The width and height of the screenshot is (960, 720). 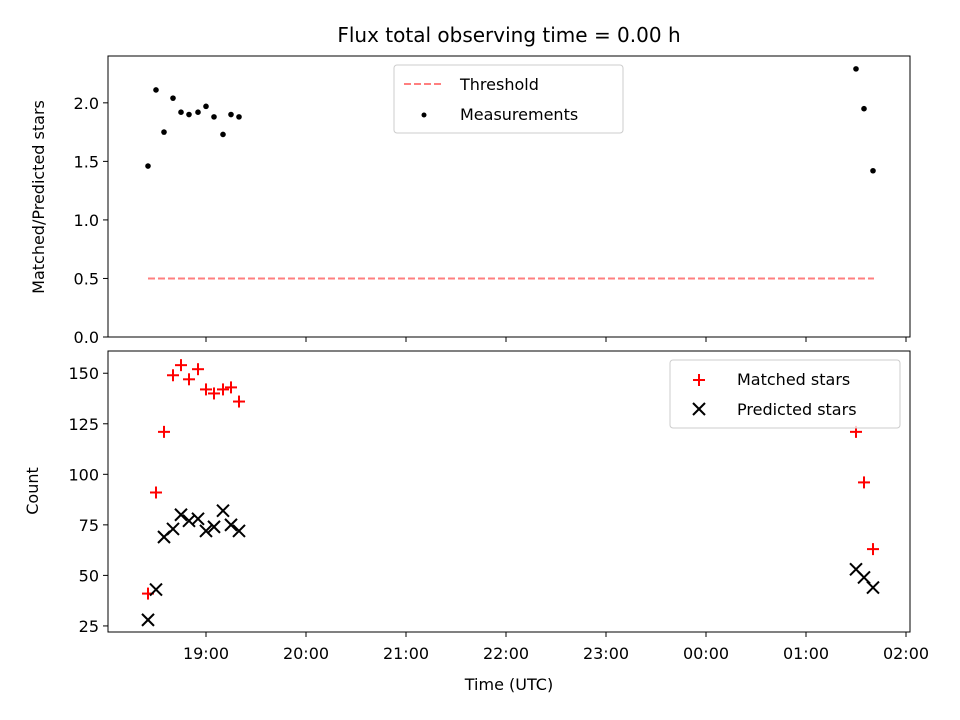 I want to click on counts-y-tick-label: 50, so click(x=89, y=575).